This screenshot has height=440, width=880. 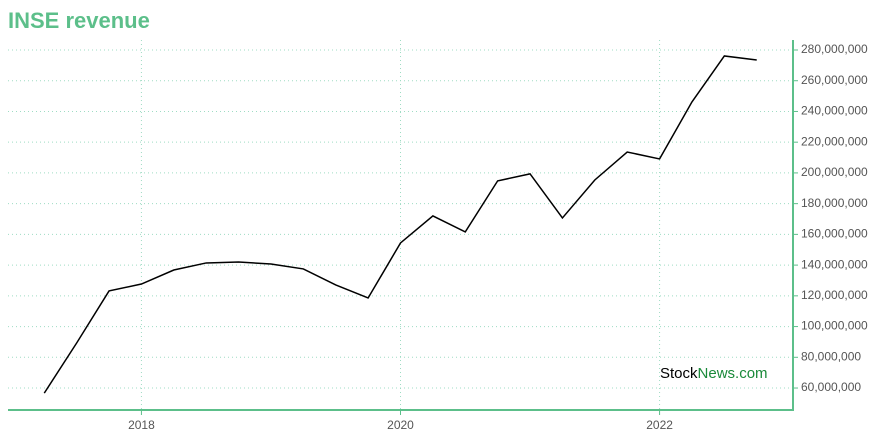 What do you see at coordinates (834, 111) in the screenshot?
I see `y-tick-label: 240,000,000` at bounding box center [834, 111].